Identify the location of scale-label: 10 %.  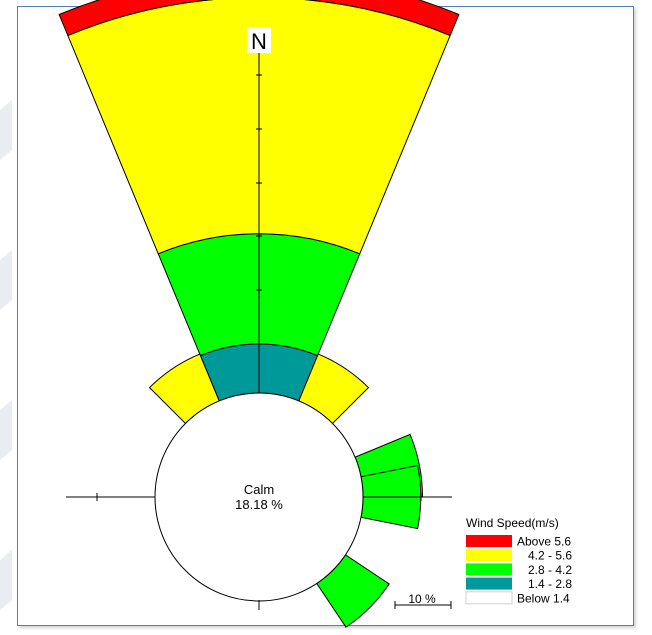
(422, 599).